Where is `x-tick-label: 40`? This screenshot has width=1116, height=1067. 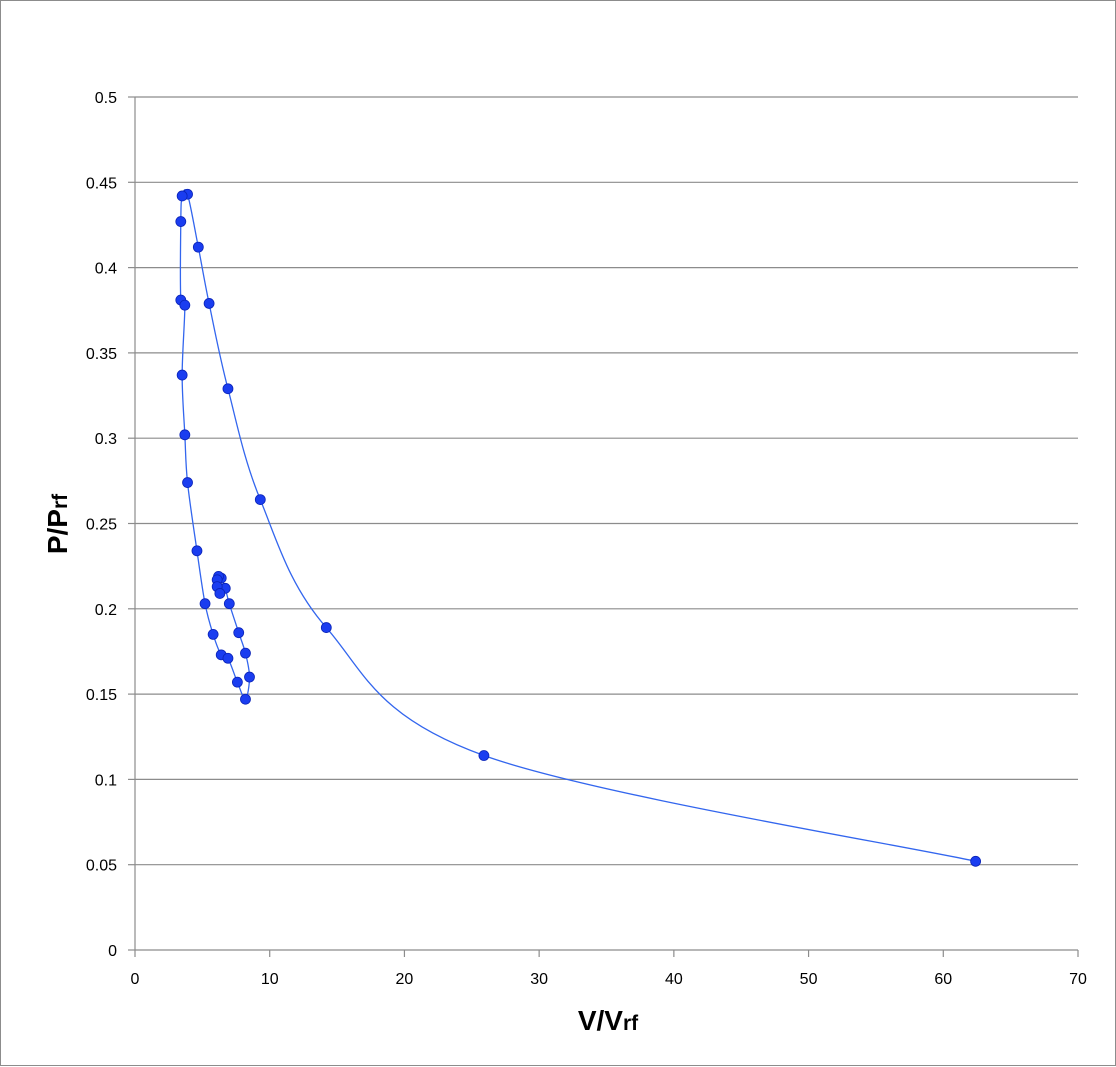
x-tick-label: 40 is located at coordinates (674, 979).